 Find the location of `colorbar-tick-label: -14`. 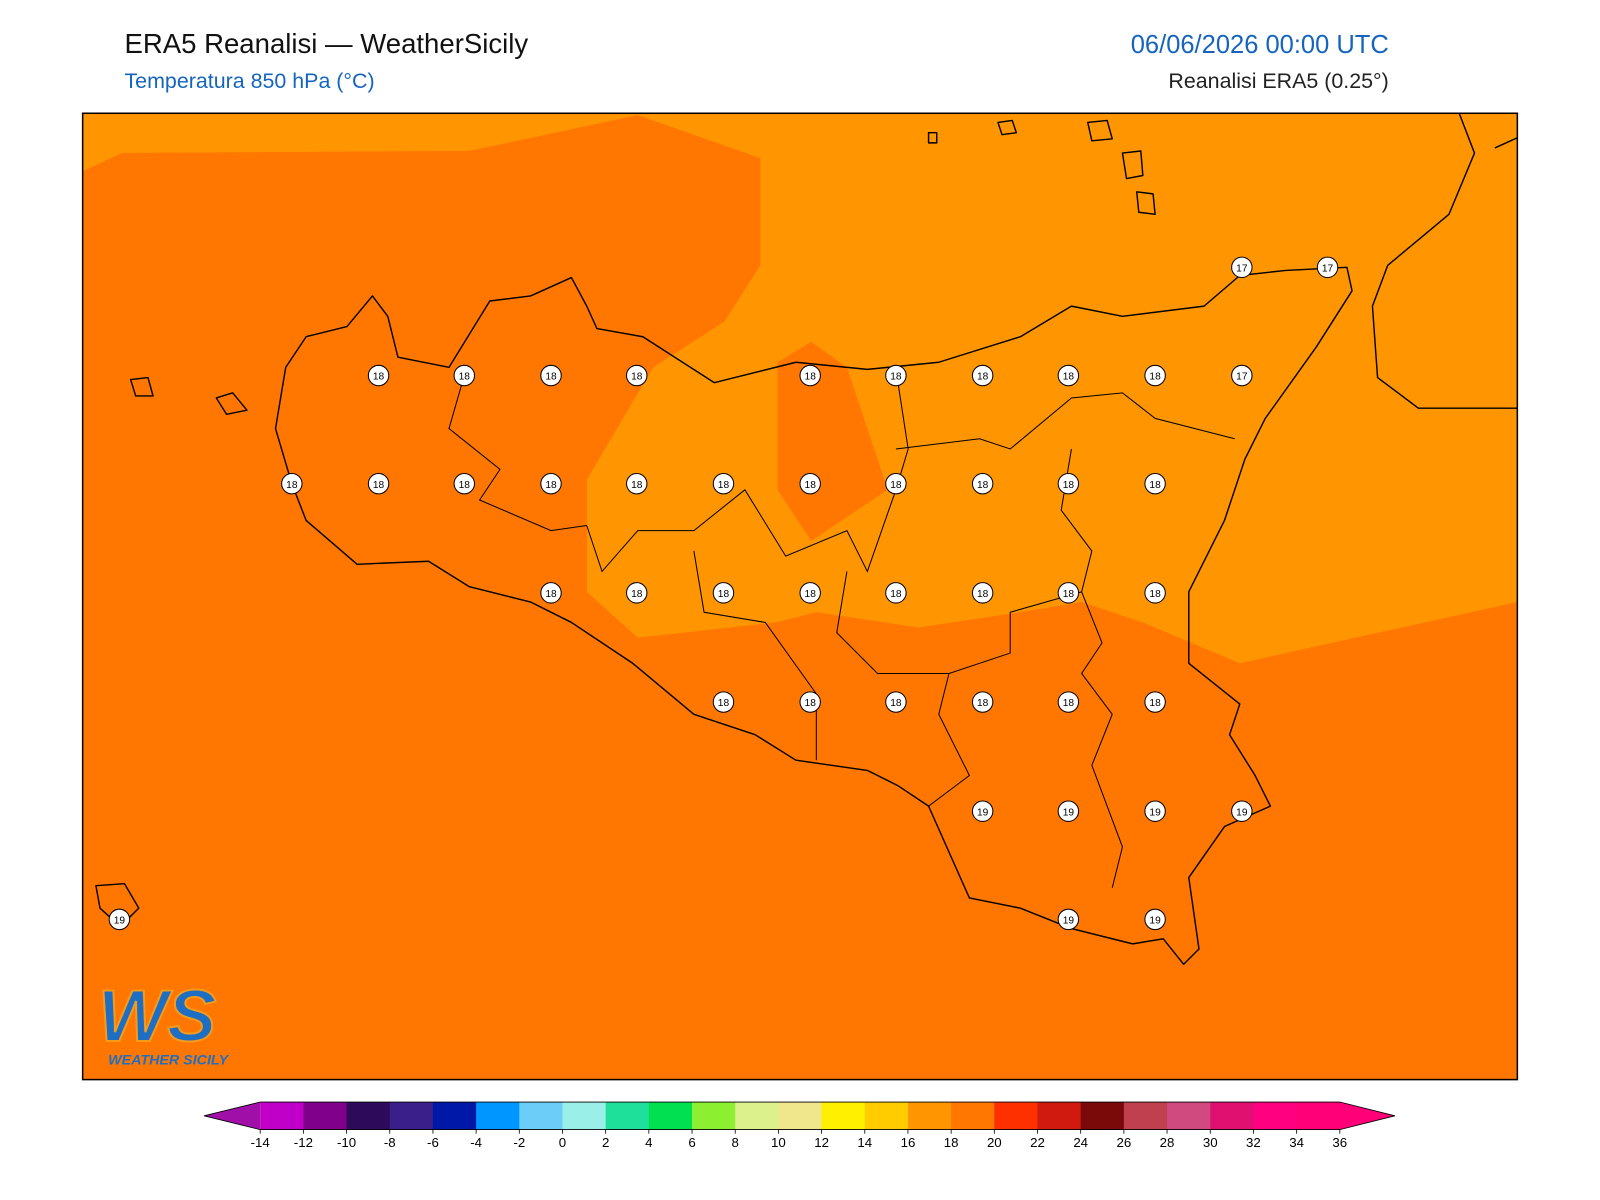

colorbar-tick-label: -14 is located at coordinates (260, 1142).